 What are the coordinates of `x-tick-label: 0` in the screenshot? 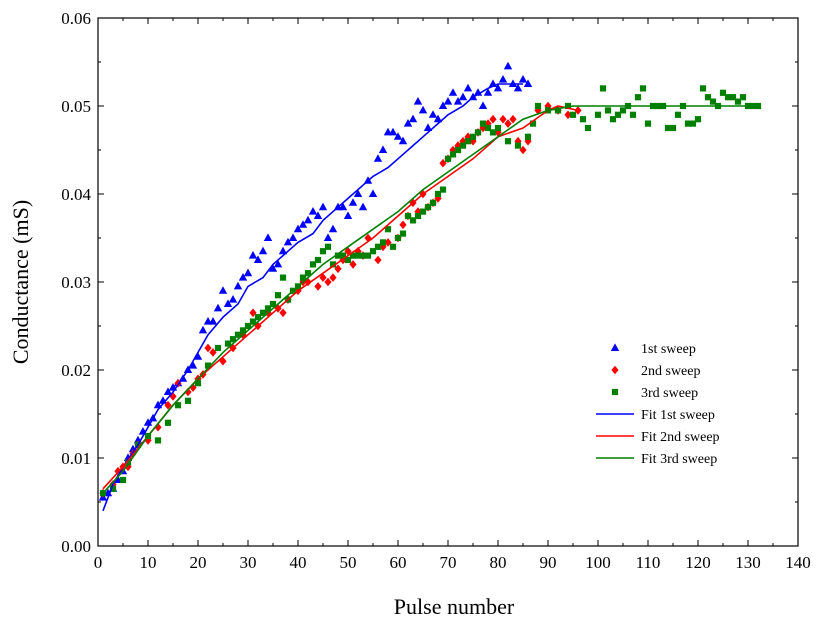 It's located at (98, 562).